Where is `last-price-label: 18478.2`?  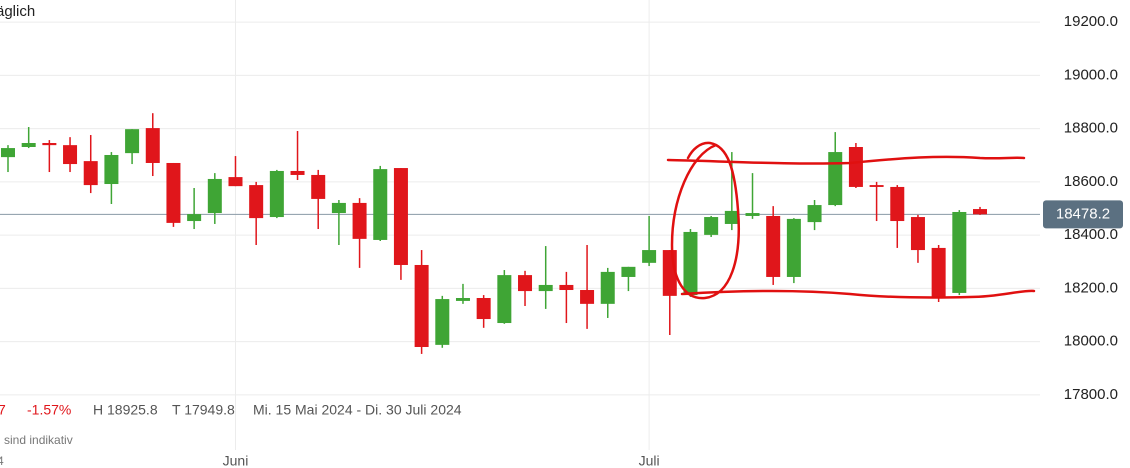
last-price-label: 18478.2 is located at coordinates (1083, 213).